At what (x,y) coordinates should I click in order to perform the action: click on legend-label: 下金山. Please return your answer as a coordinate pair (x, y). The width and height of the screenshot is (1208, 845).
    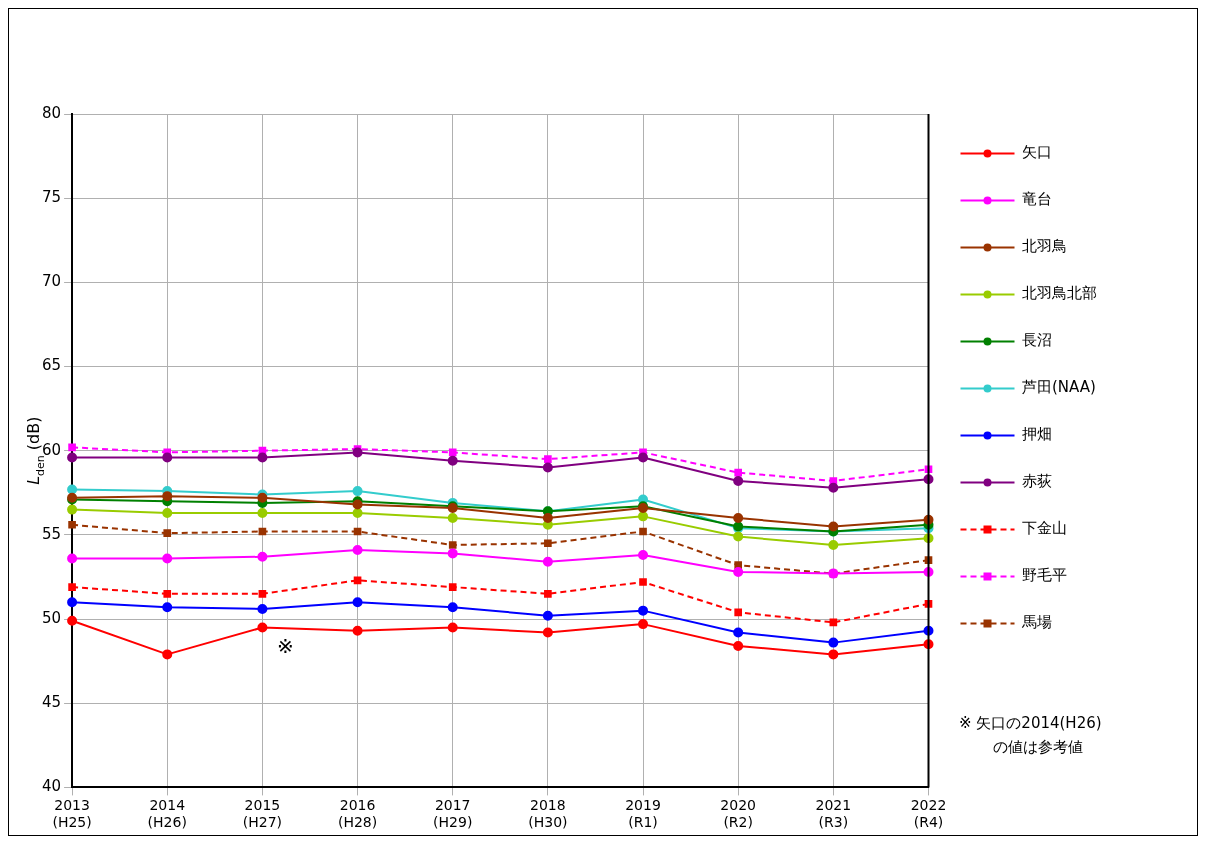
    Looking at the image, I should click on (1044, 528).